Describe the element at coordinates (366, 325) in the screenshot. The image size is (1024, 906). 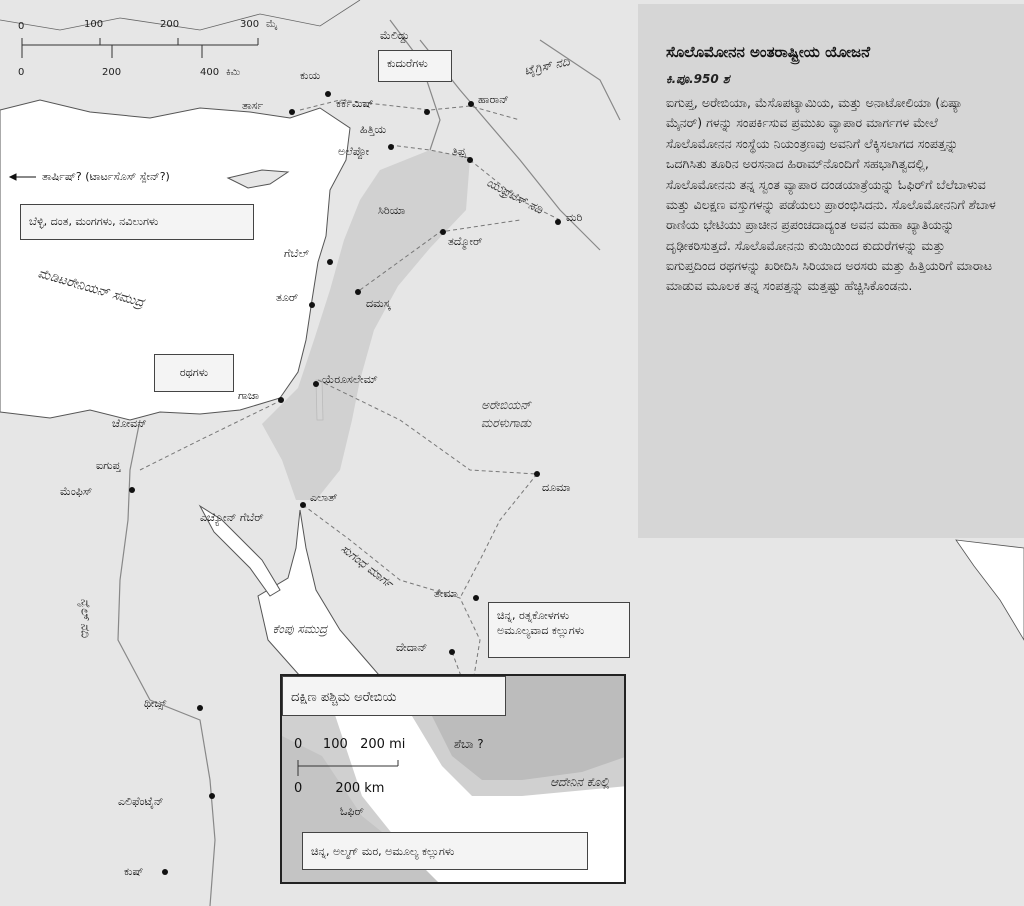
I see `kingdom-area` at that location.